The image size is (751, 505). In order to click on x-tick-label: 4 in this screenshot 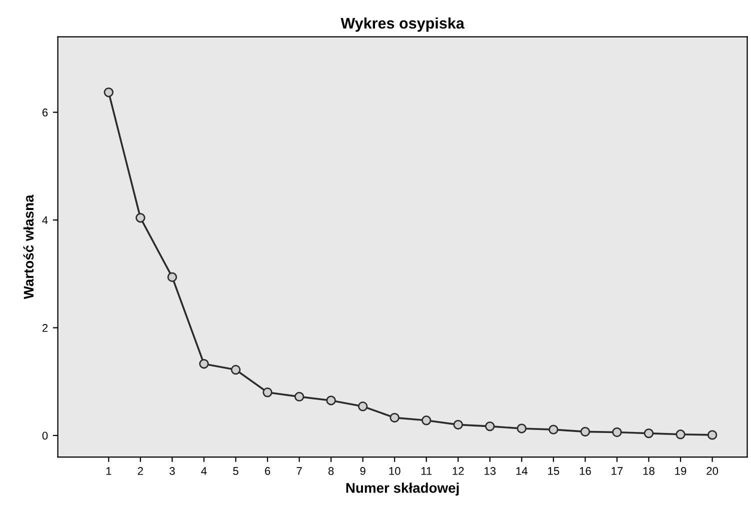, I will do `click(204, 471)`.